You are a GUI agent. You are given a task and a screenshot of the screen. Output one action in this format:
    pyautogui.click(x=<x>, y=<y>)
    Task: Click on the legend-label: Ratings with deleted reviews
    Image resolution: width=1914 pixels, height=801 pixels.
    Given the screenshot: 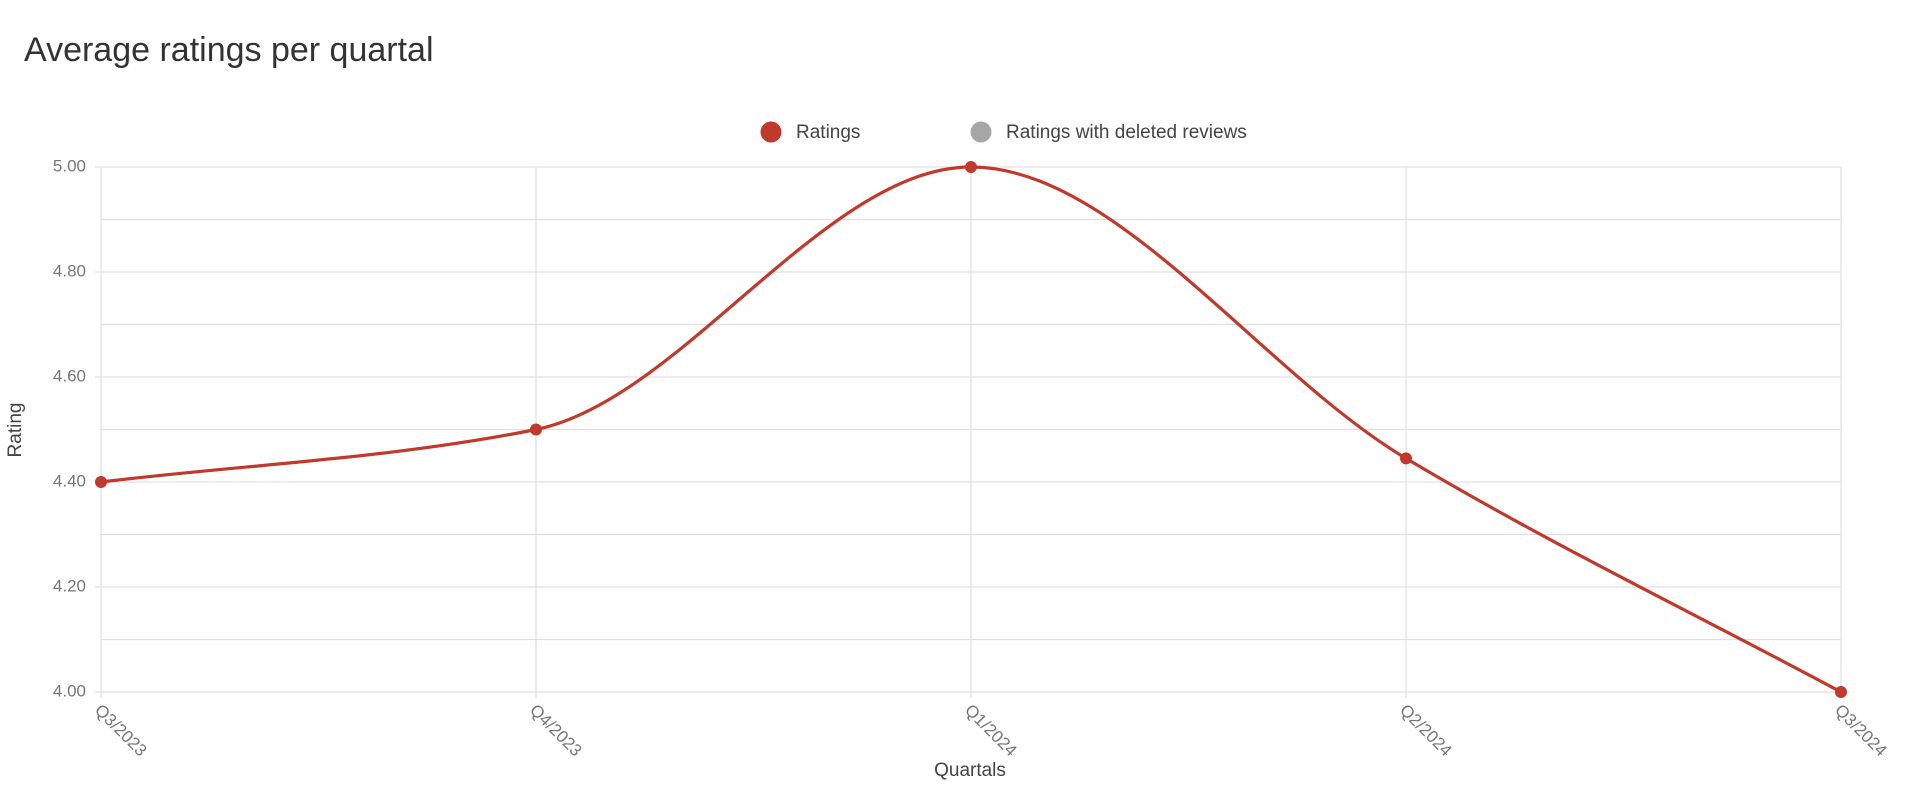 What is the action you would take?
    pyautogui.click(x=1126, y=132)
    